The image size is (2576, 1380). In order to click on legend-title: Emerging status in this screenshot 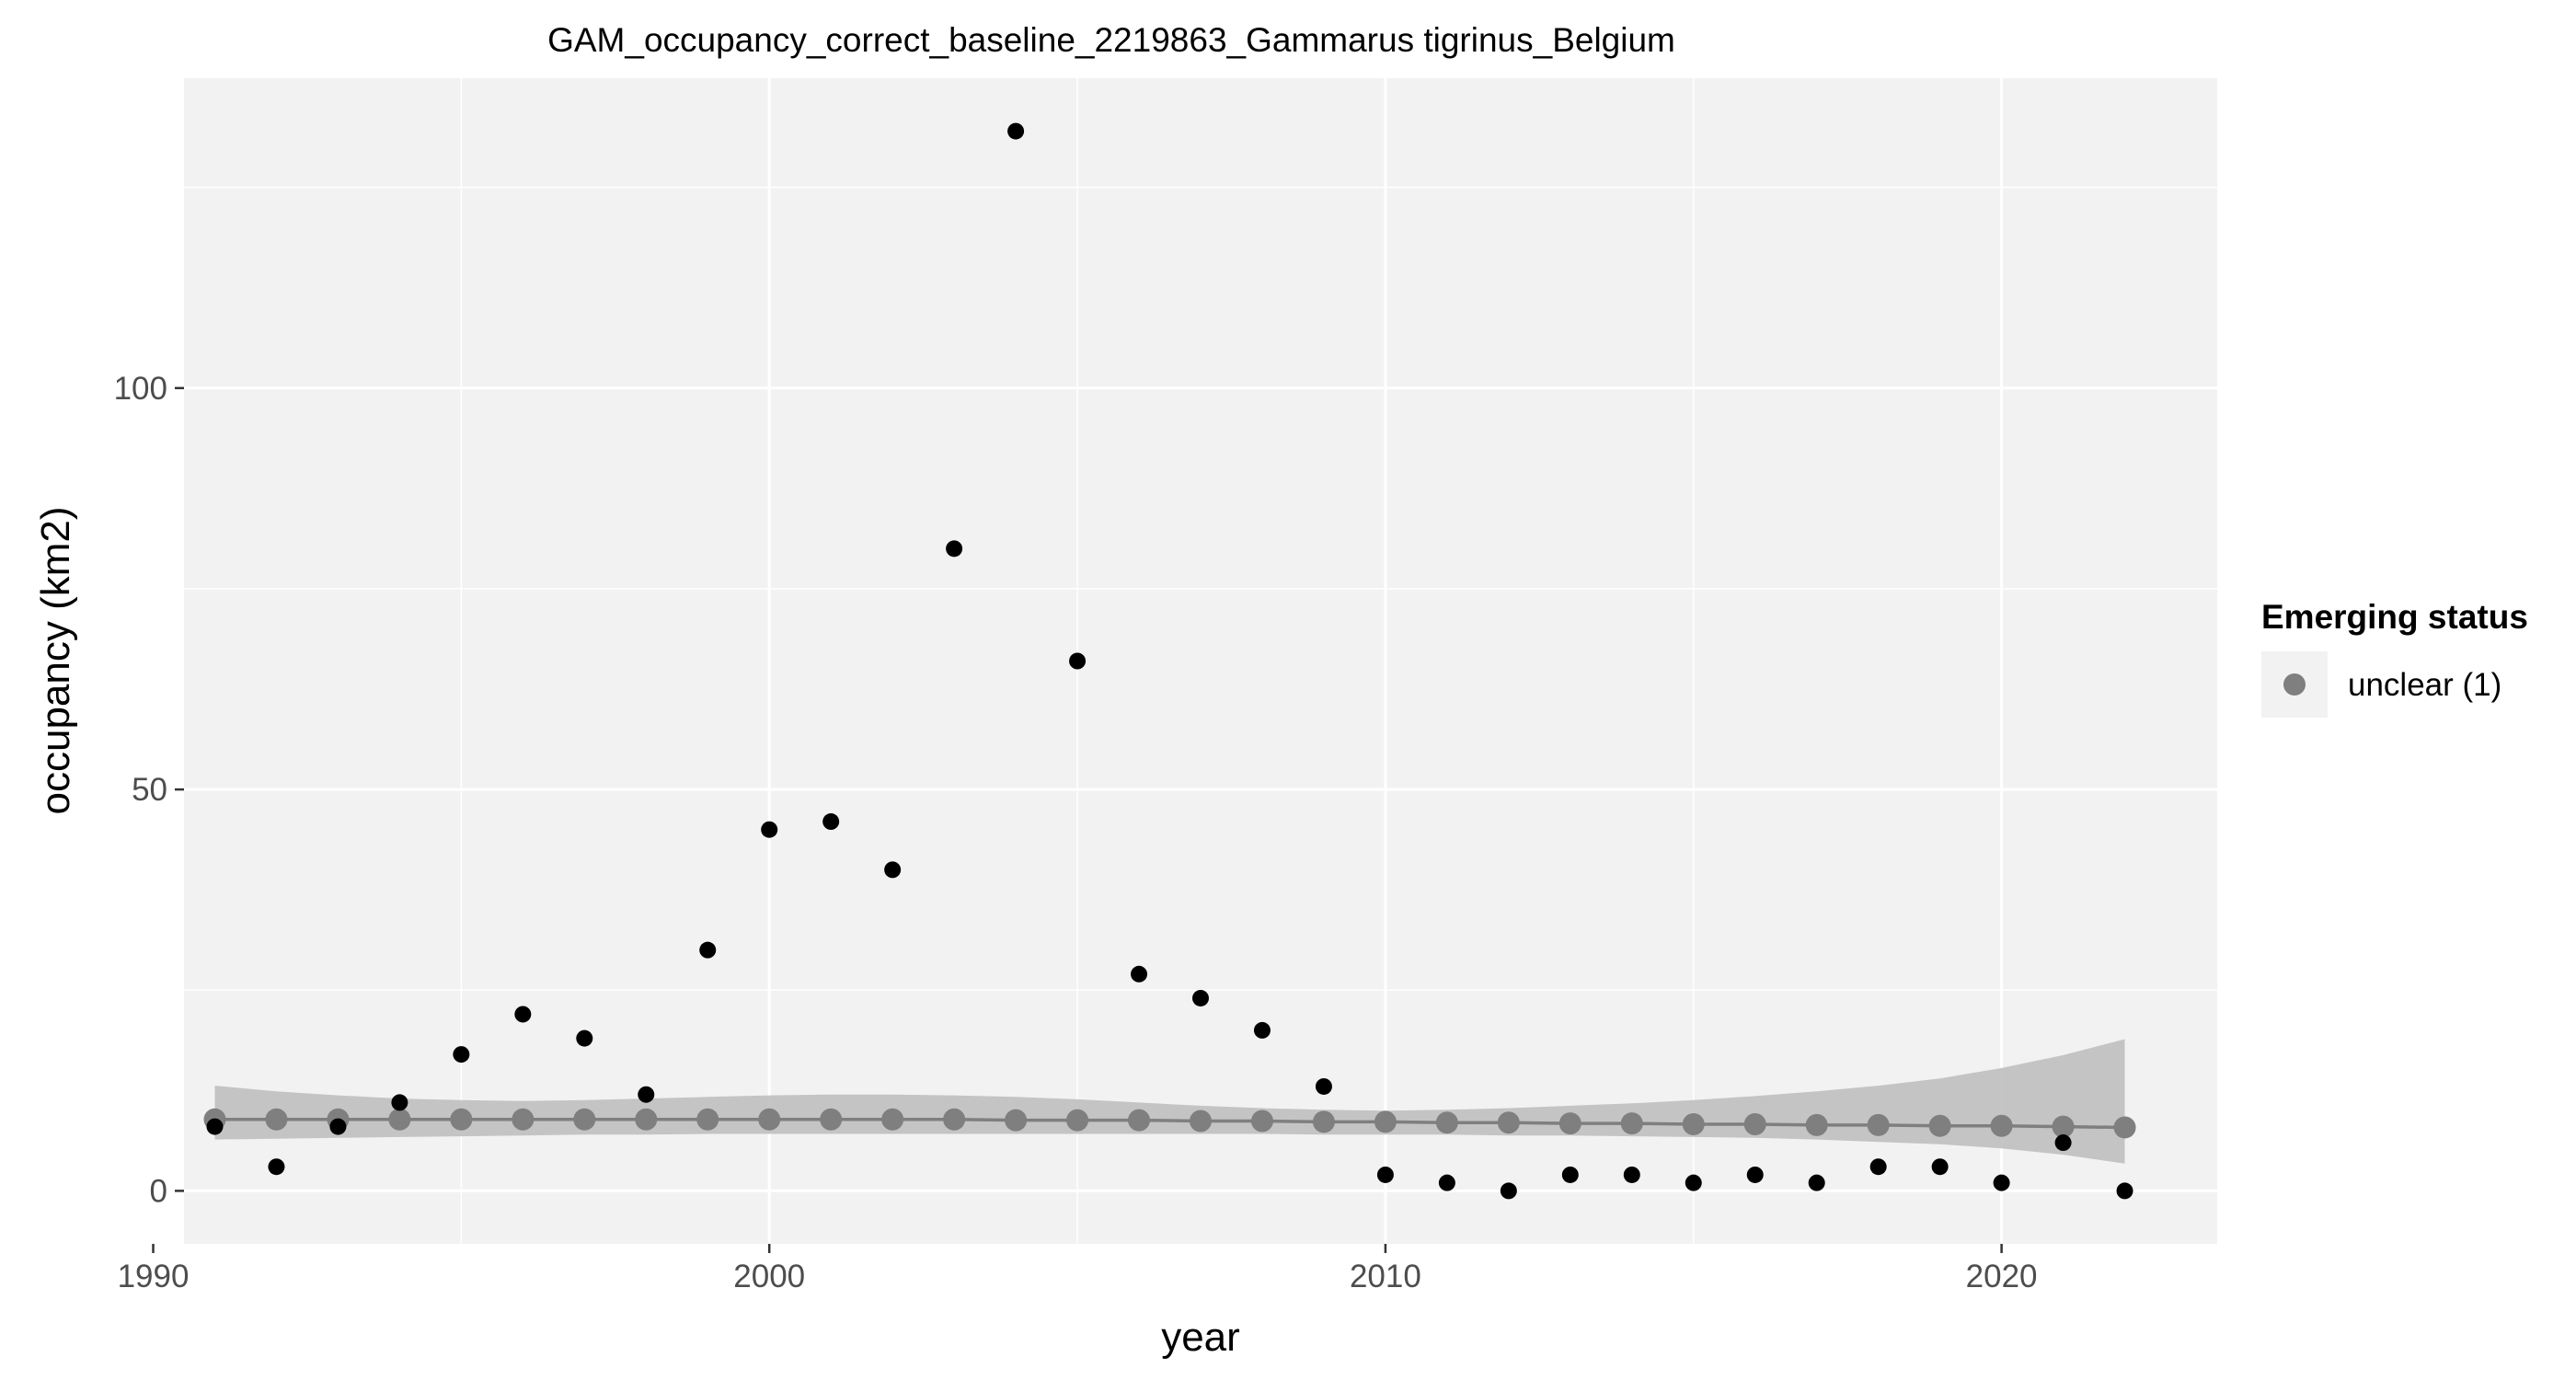, I will do `click(2394, 617)`.